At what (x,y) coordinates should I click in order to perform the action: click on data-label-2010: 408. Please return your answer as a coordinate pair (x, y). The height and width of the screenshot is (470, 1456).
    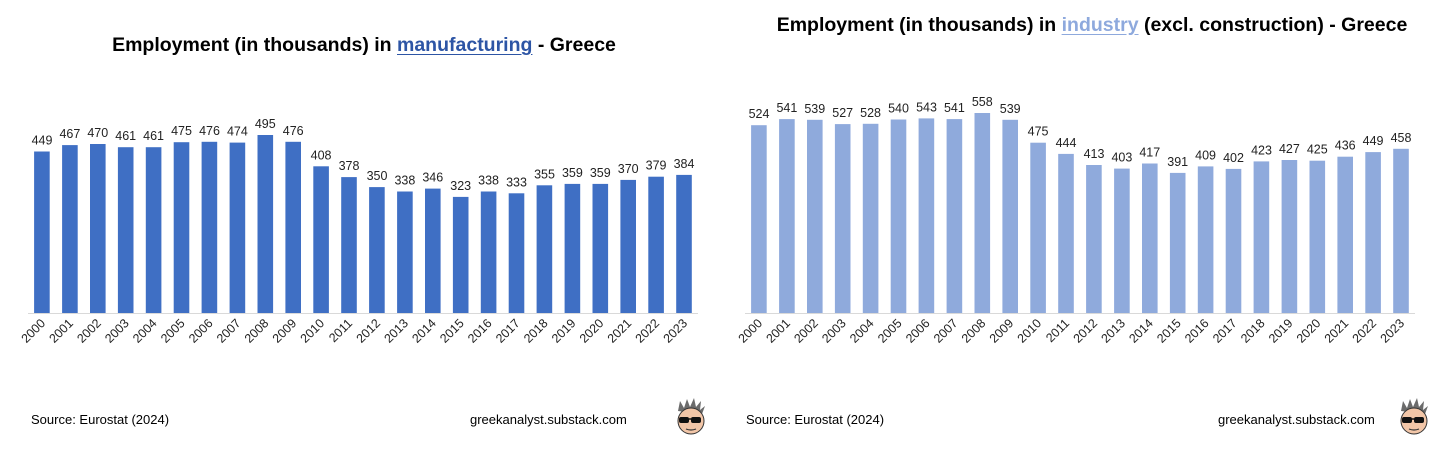
    Looking at the image, I should click on (321, 155).